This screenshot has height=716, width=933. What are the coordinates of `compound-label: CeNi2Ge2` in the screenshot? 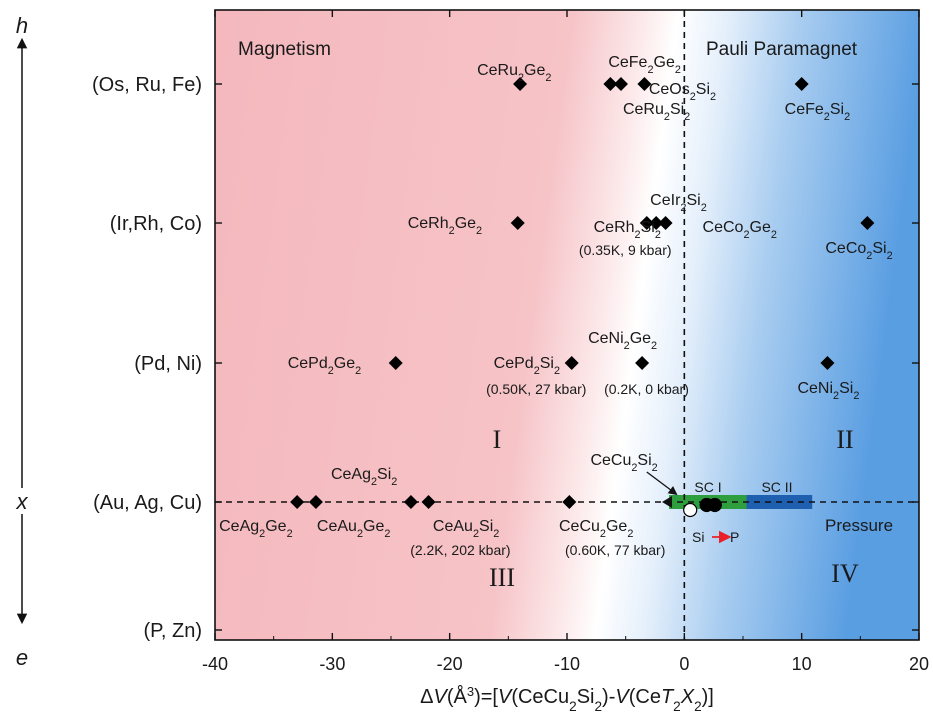 It's located at (622, 341).